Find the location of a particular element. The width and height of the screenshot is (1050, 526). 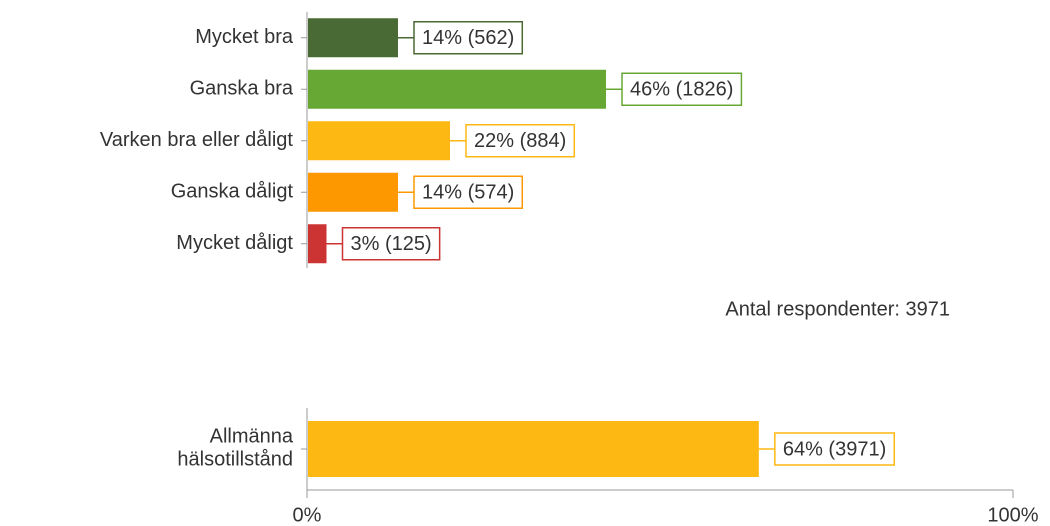

value-label: 22% (884) is located at coordinates (520, 141).